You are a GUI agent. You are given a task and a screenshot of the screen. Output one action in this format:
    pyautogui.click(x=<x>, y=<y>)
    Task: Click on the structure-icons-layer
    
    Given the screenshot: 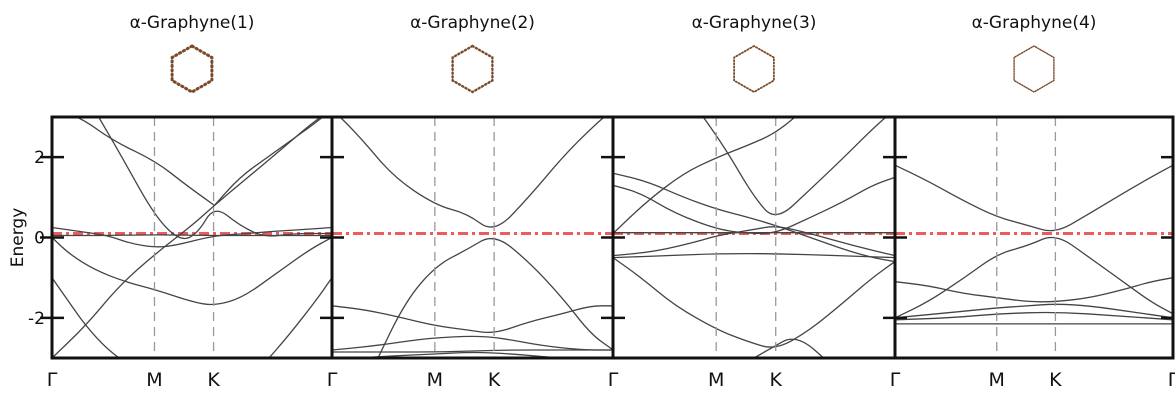 What is the action you would take?
    pyautogui.click(x=612, y=69)
    